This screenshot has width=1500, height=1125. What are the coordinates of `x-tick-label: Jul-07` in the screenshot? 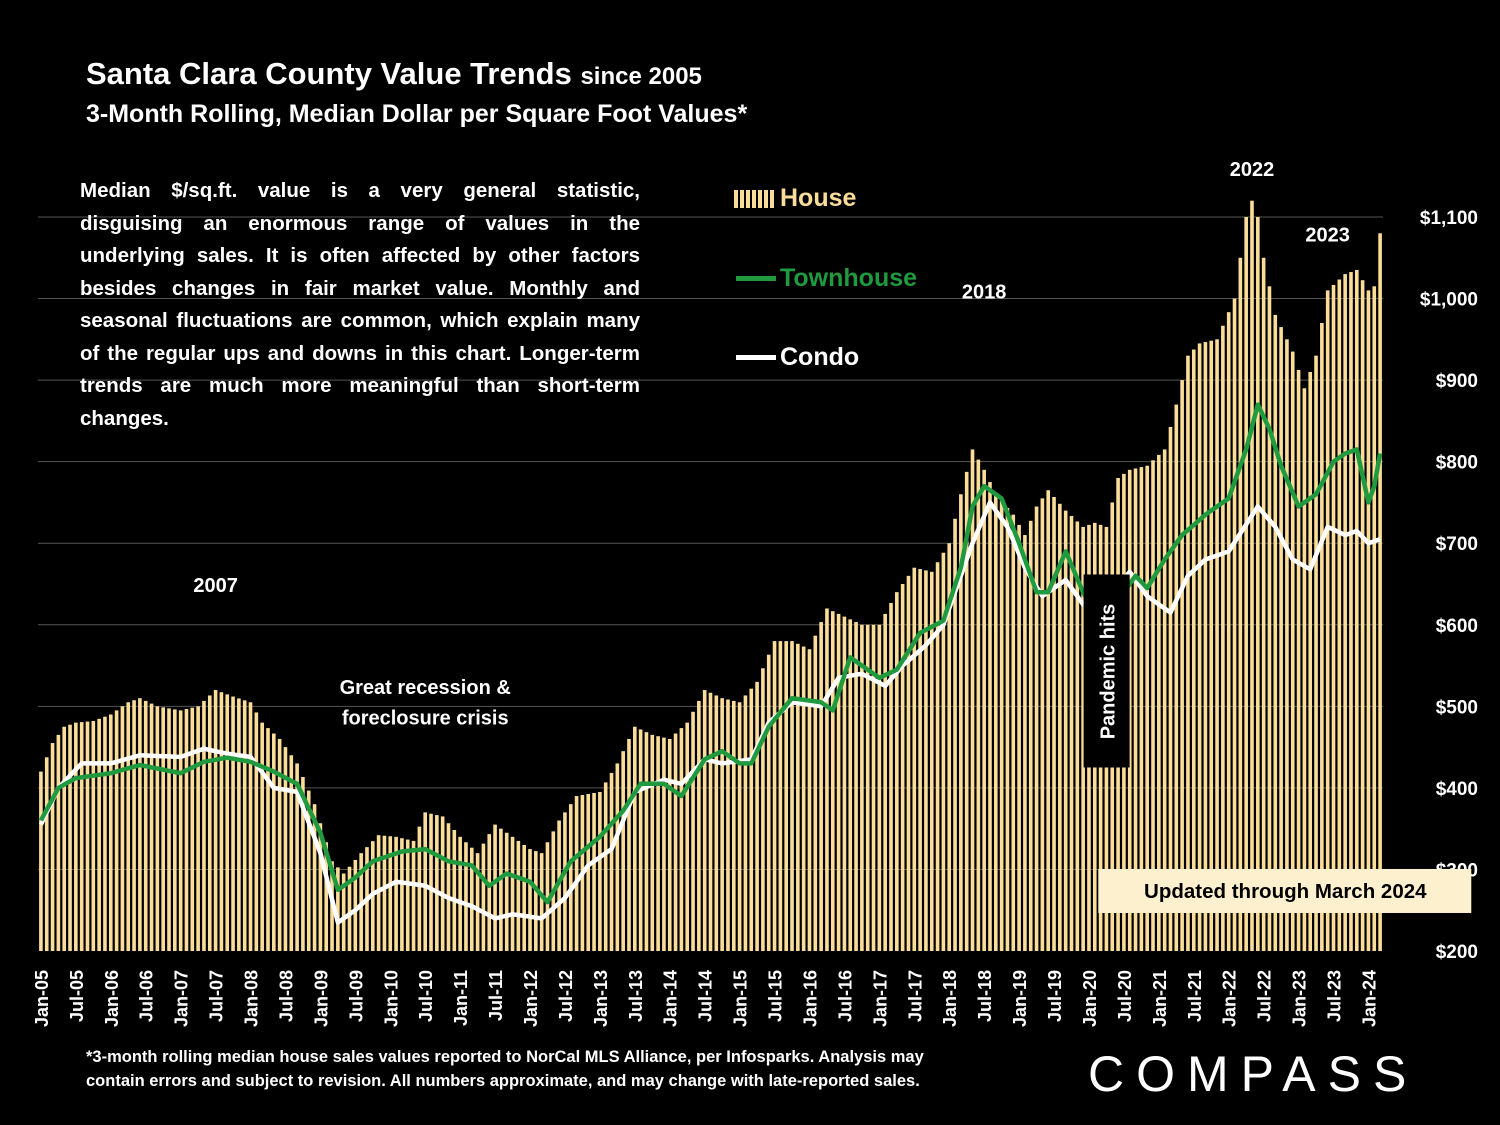 It's located at (217, 996).